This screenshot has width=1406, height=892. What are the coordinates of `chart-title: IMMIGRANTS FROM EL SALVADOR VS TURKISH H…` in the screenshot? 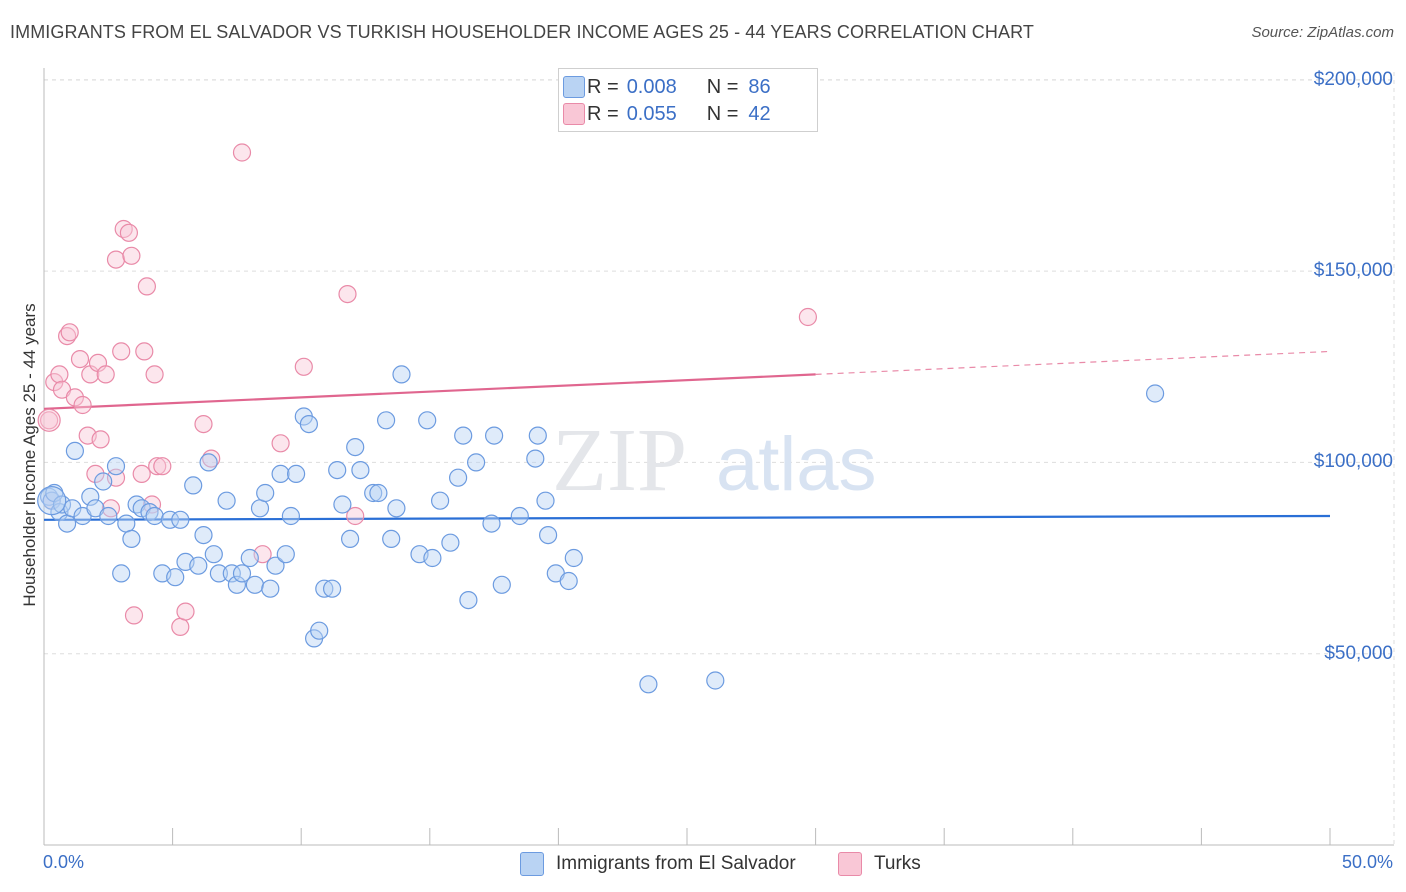 It's located at (522, 32).